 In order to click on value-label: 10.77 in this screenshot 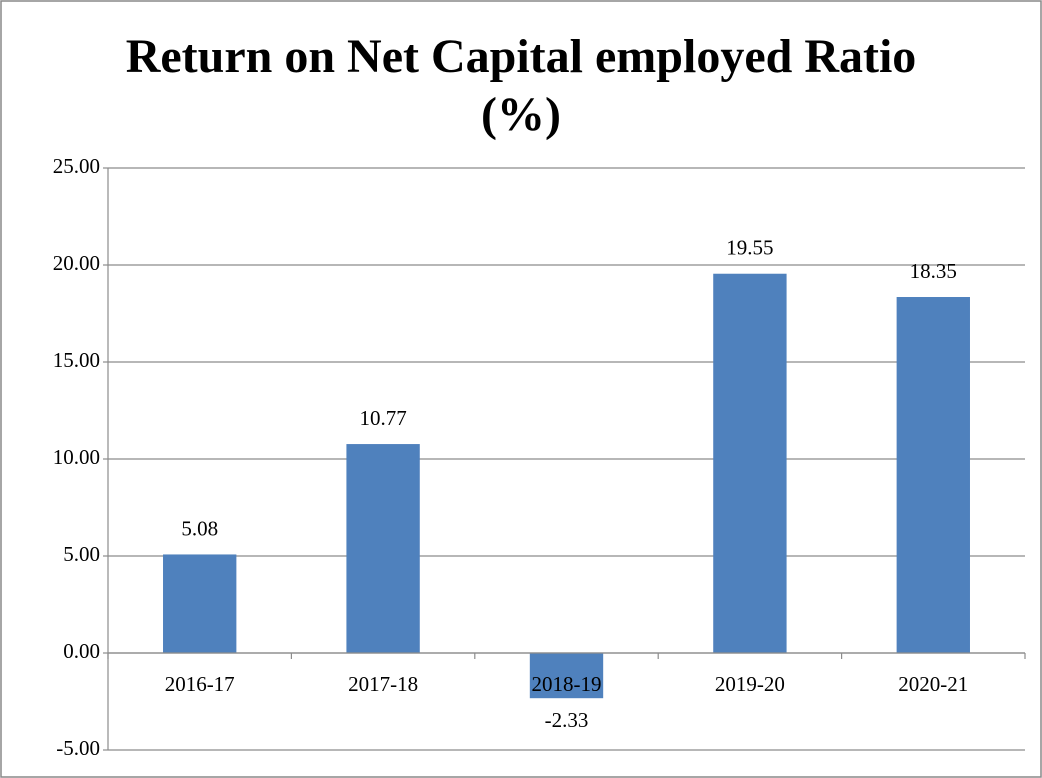, I will do `click(382, 418)`.